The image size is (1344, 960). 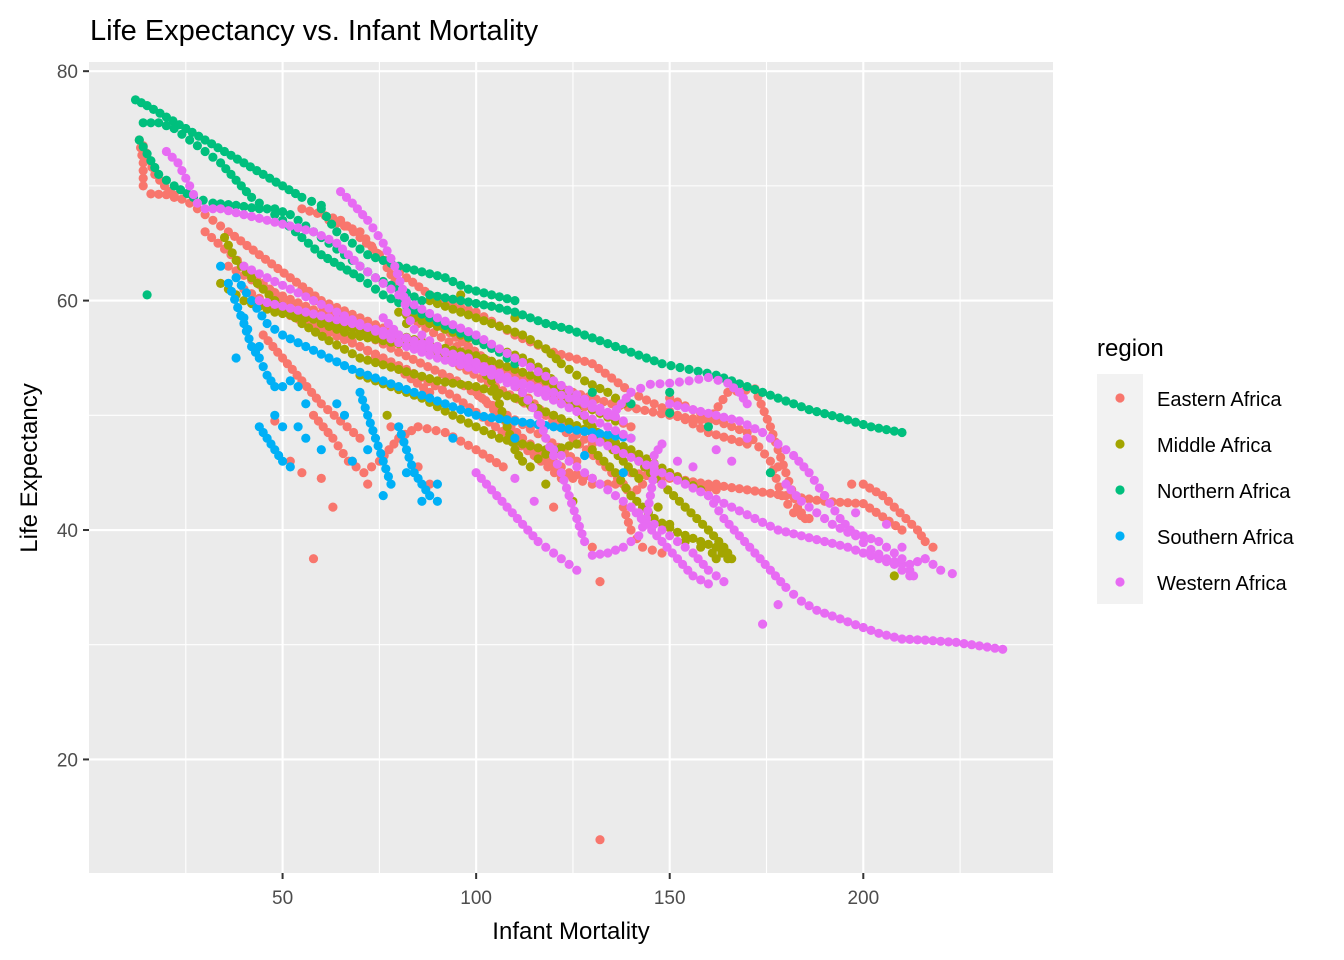 What do you see at coordinates (426, 383) in the screenshot?
I see `series-southern-africa` at bounding box center [426, 383].